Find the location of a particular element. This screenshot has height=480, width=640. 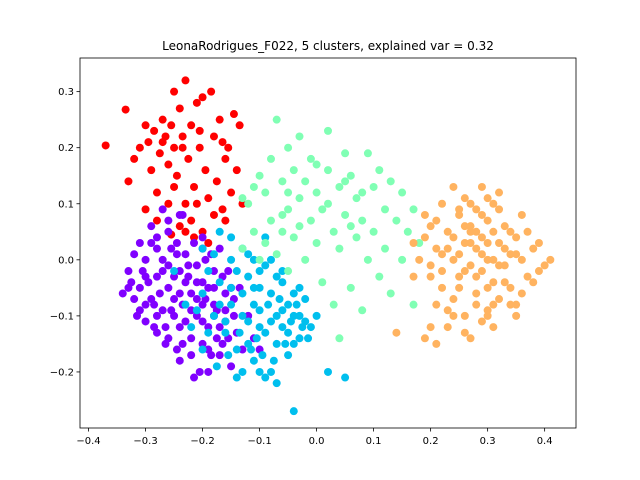

y-tick-label-0: −0.2 is located at coordinates (62, 372).